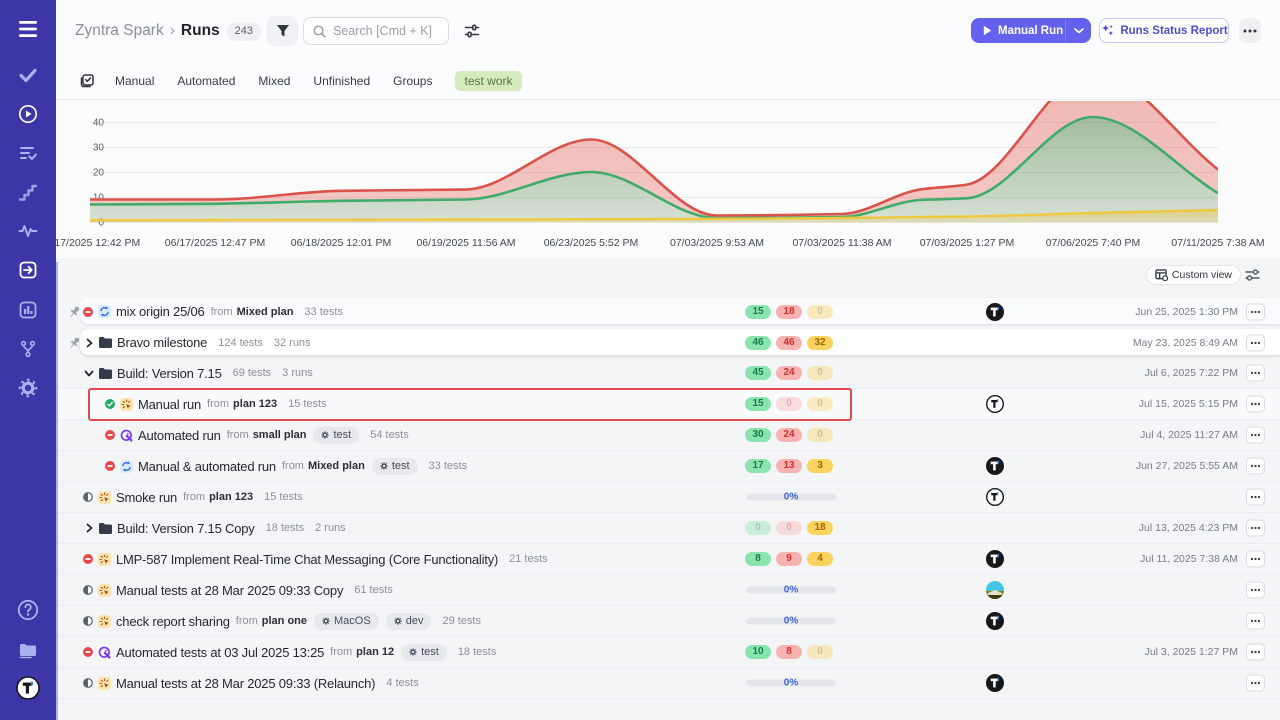  Describe the element at coordinates (1217, 243) in the screenshot. I see `svg-text: 07/11/2025 7:38 AM` at that location.